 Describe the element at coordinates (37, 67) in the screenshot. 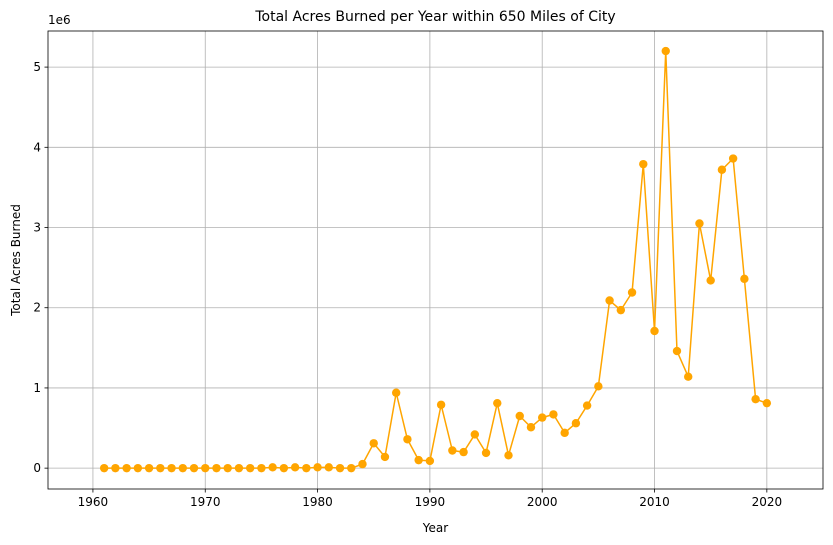

I see `y-tick-label: 5` at that location.